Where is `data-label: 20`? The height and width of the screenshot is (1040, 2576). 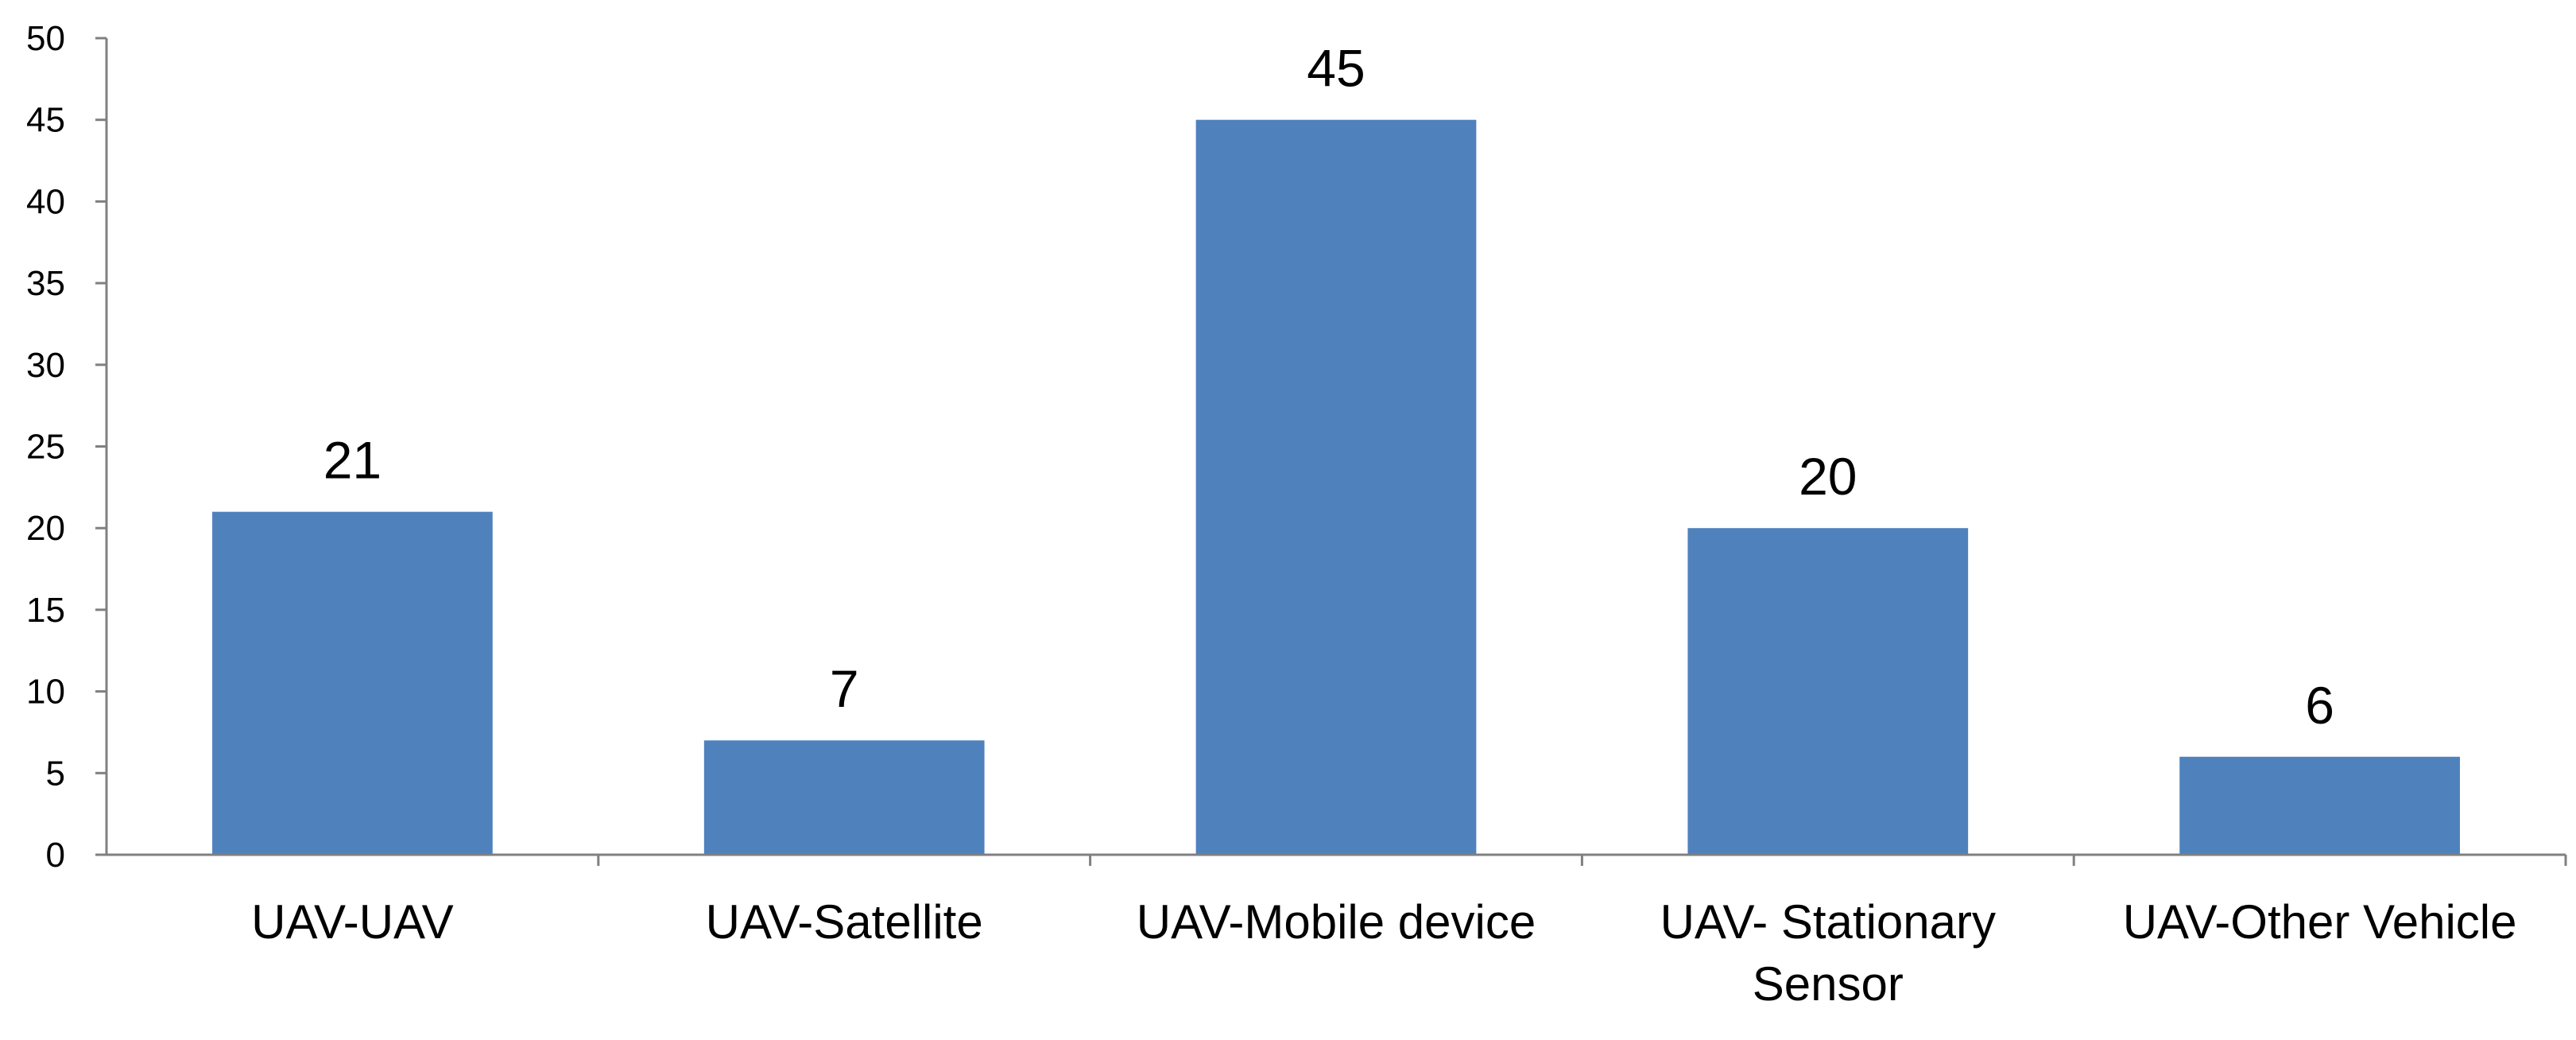 data-label: 20 is located at coordinates (1828, 476).